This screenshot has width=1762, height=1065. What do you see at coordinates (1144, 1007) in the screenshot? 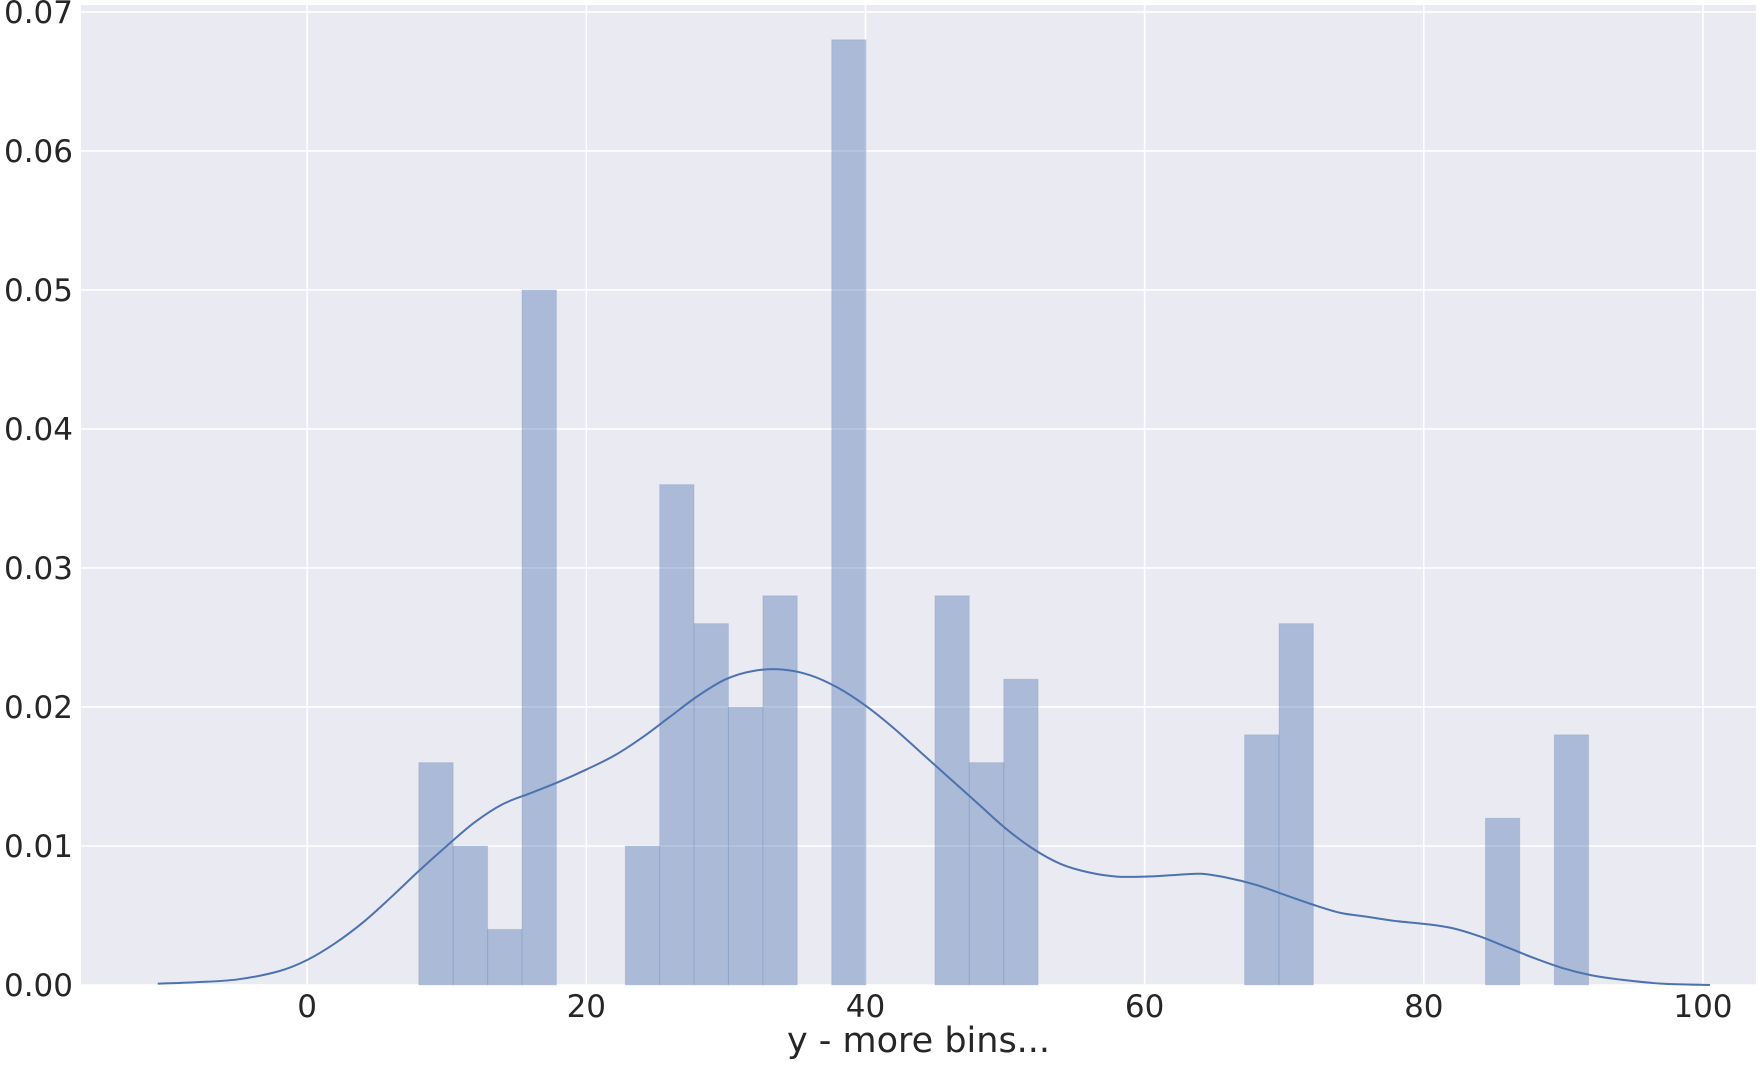
I see `x-tick-label: 60` at bounding box center [1144, 1007].